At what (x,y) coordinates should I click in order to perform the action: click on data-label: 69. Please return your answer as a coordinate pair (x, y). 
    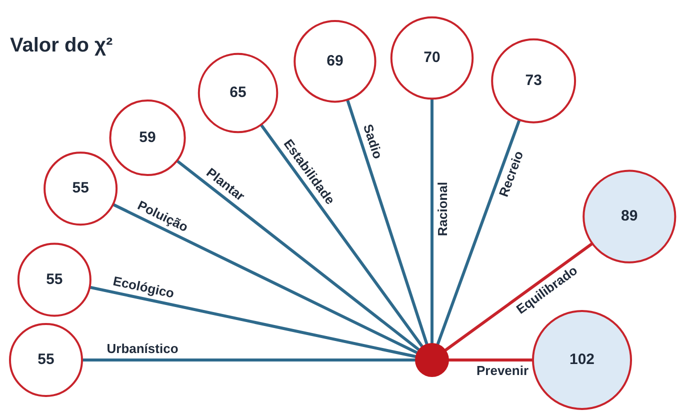
    Looking at the image, I should click on (335, 61).